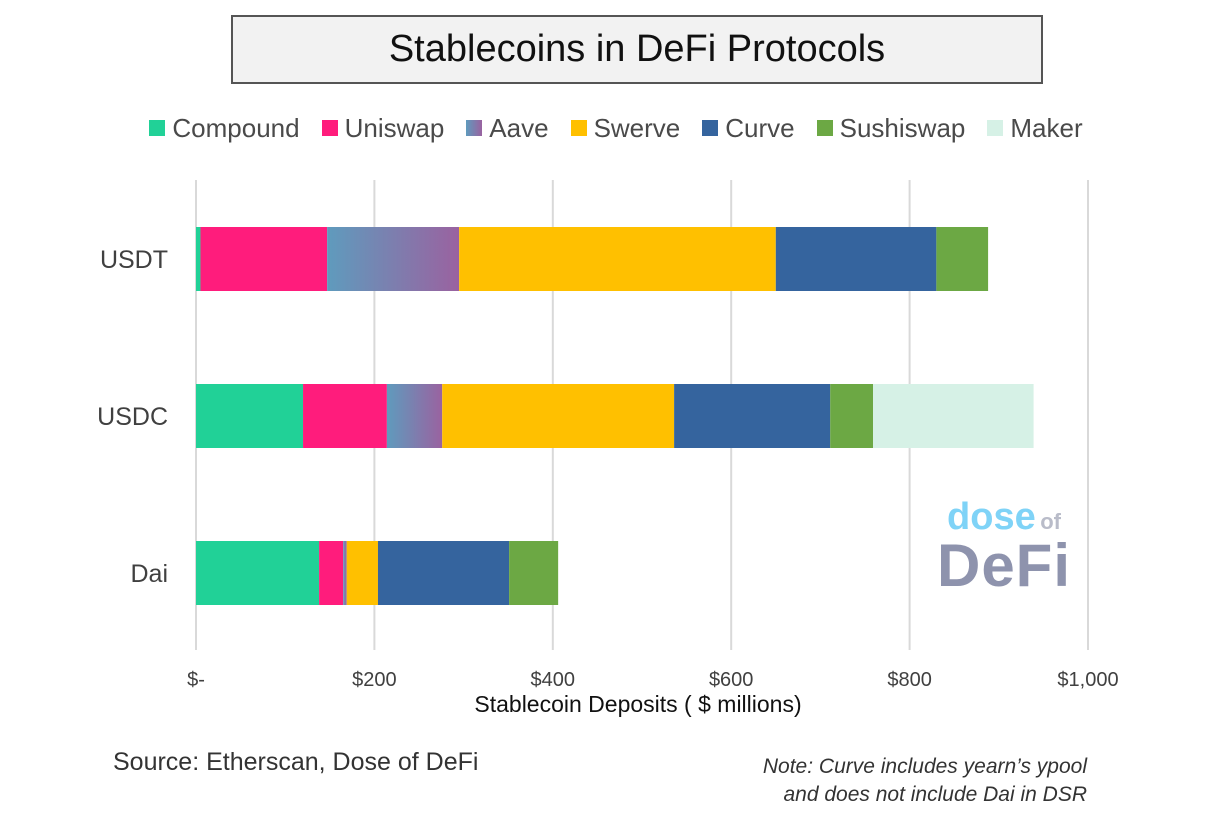 The image size is (1232, 816). What do you see at coordinates (902, 127) in the screenshot?
I see `legend-label-sushiswap: Sushiswap` at bounding box center [902, 127].